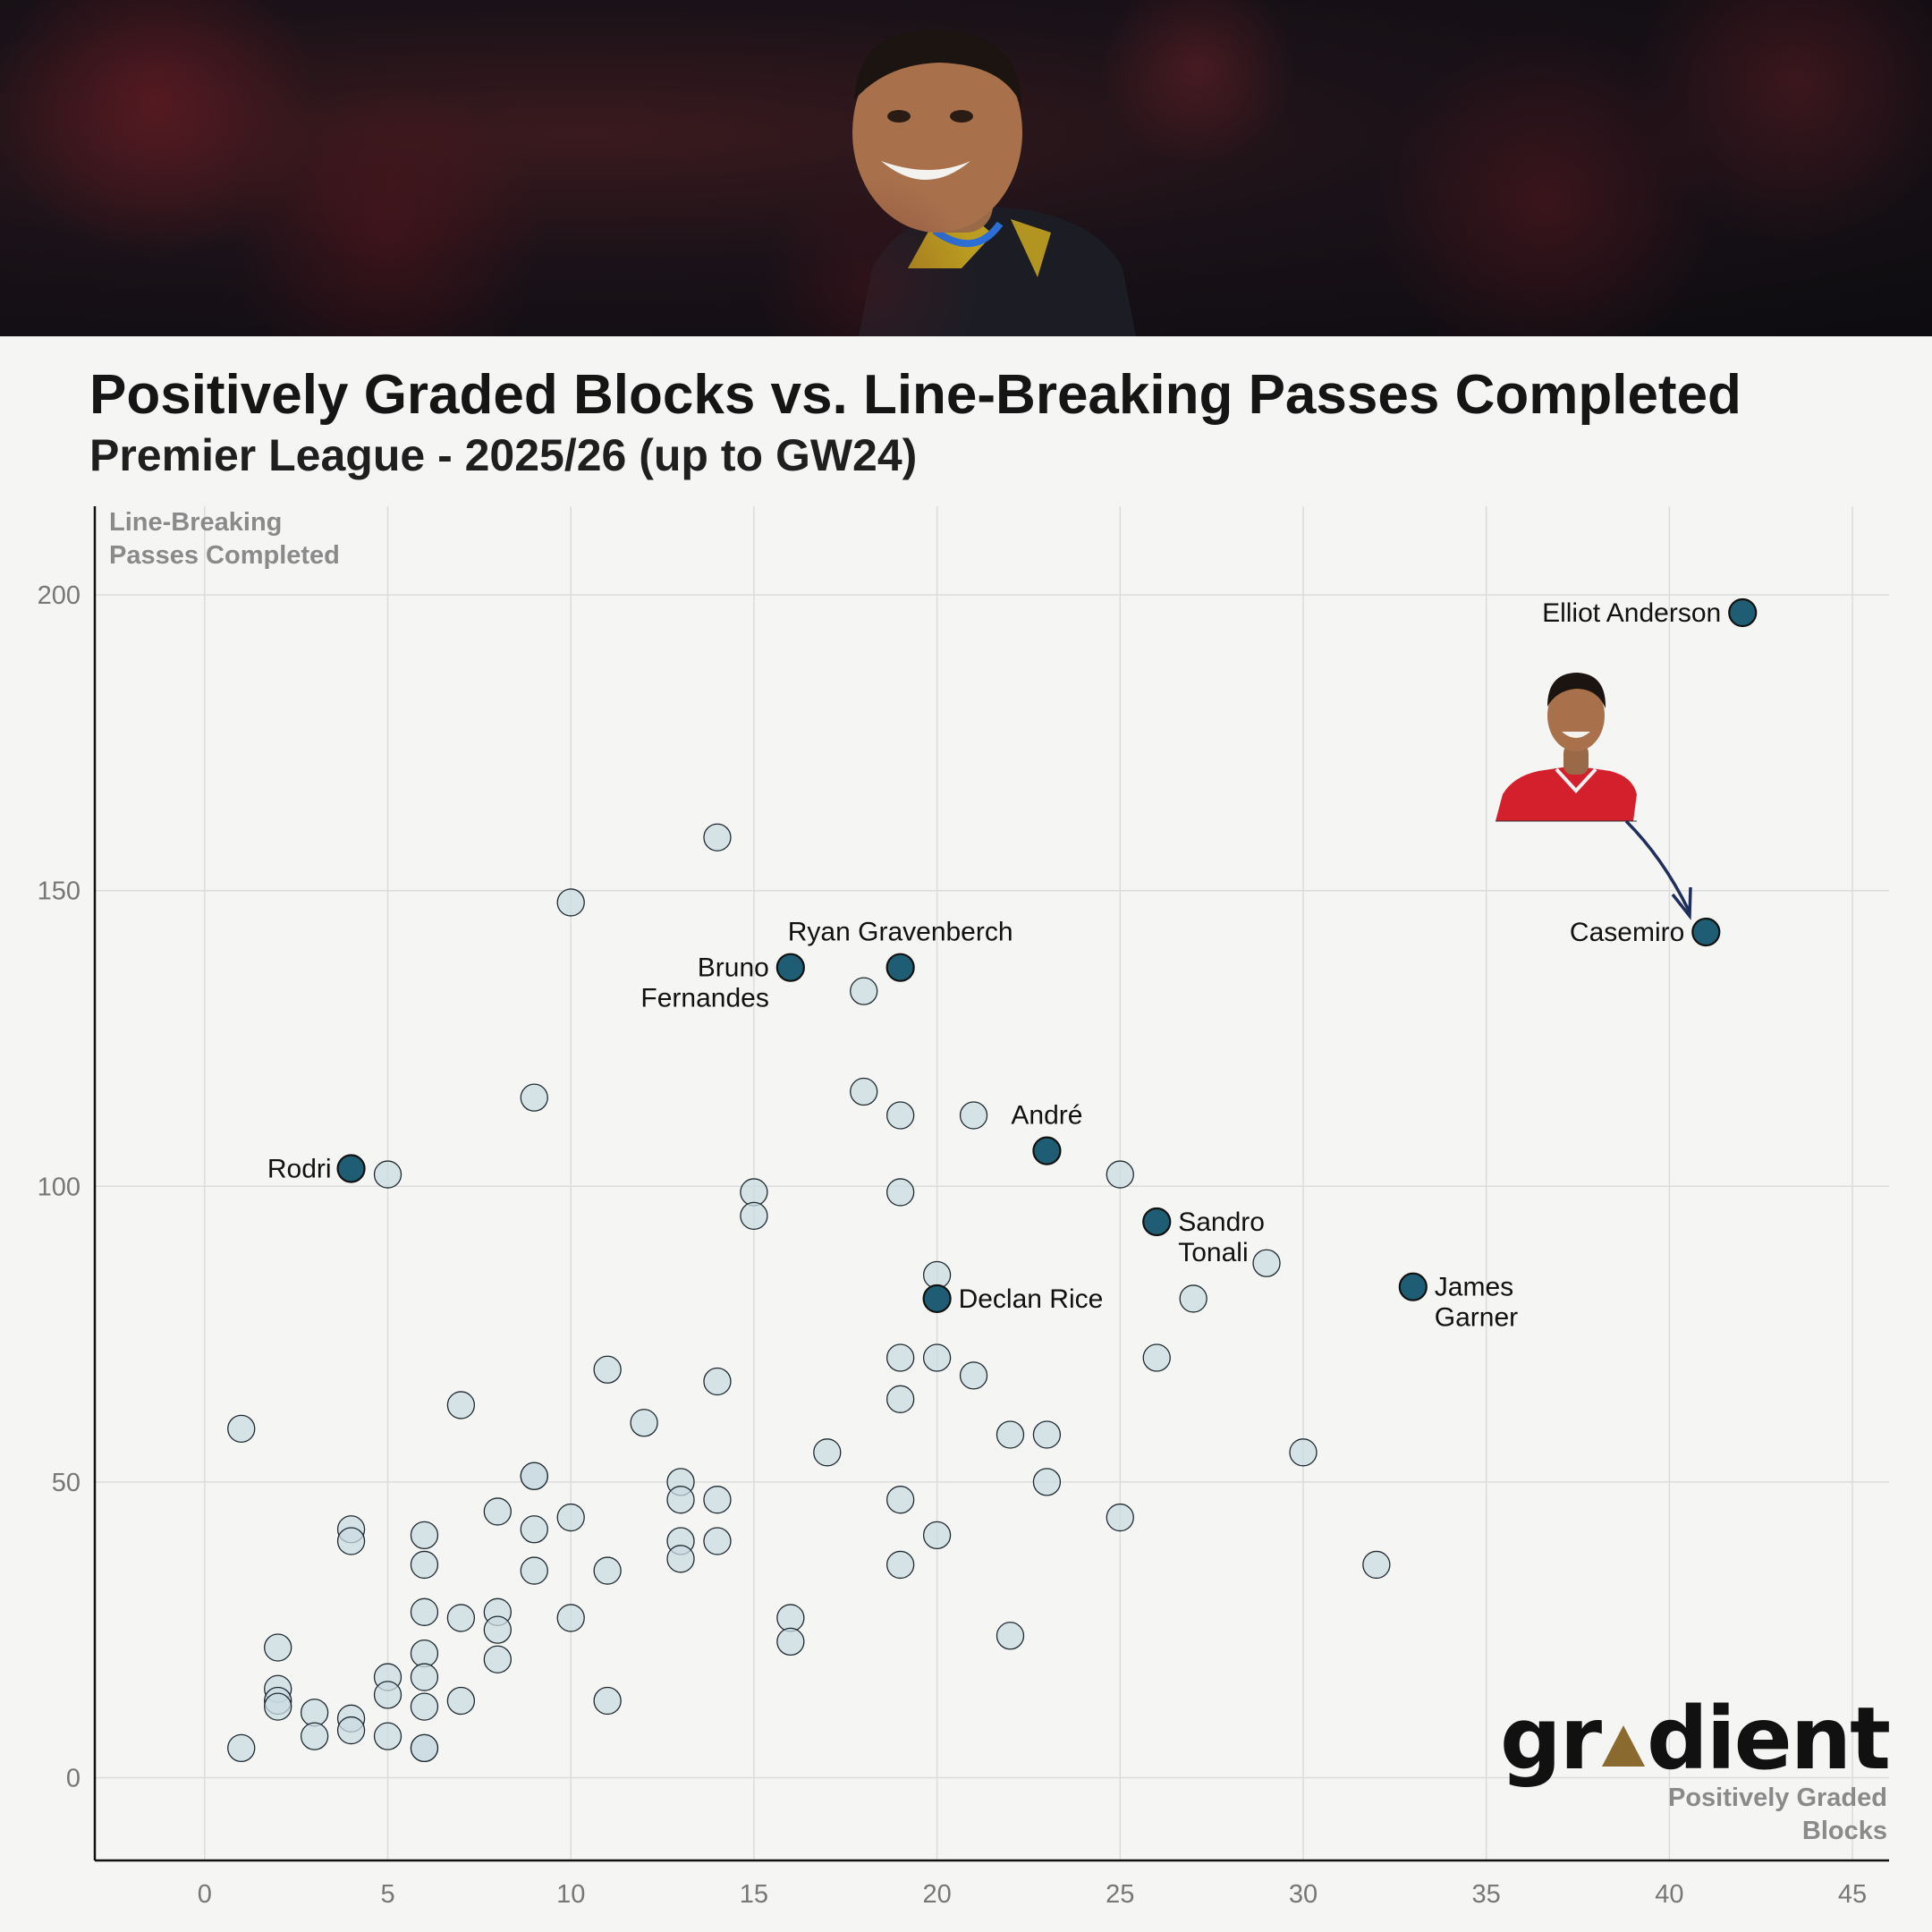 This screenshot has width=1932, height=1932. What do you see at coordinates (224, 539) in the screenshot?
I see `y-axis-title: Line-Breaking Passes Completed` at bounding box center [224, 539].